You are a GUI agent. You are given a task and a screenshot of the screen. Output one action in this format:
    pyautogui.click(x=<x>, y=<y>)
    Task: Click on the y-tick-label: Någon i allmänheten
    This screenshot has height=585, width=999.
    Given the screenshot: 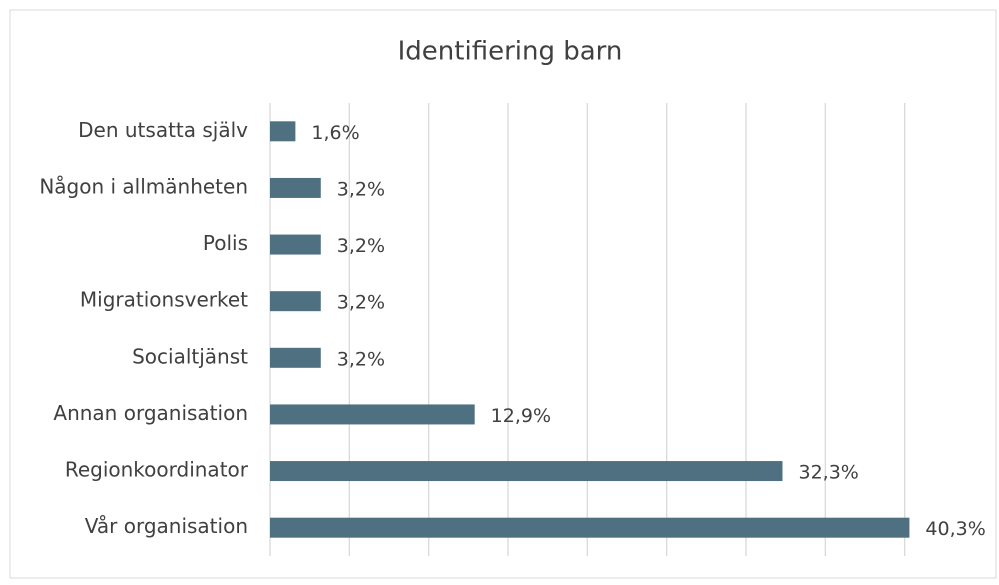 What is the action you would take?
    pyautogui.click(x=143, y=186)
    